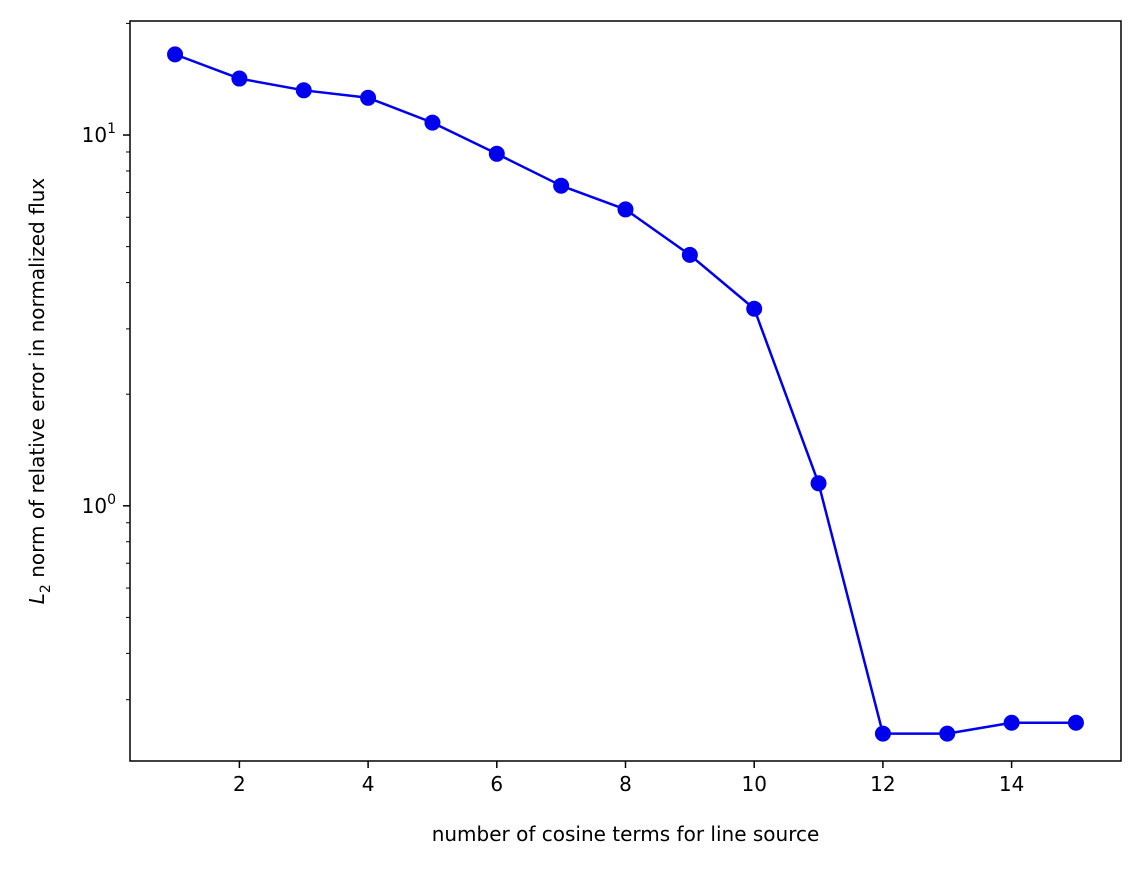  Describe the element at coordinates (882, 784) in the screenshot. I see `x-tick-label: 12` at that location.